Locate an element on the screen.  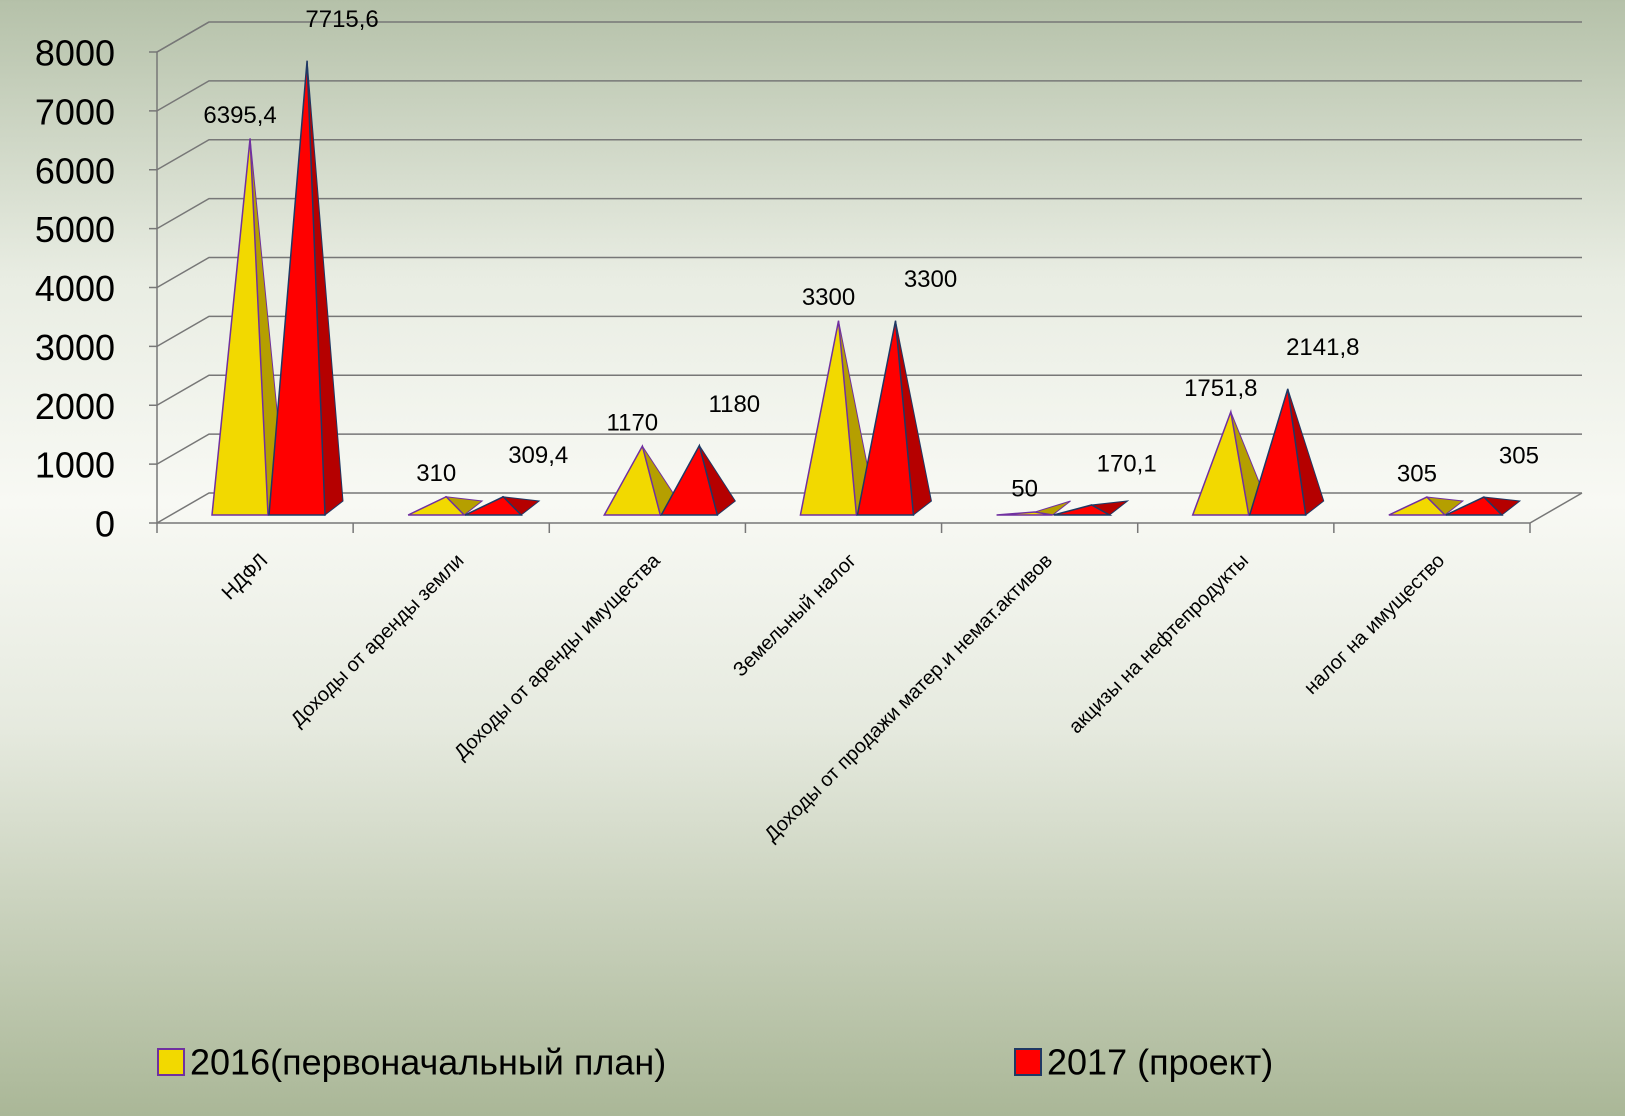
x-tick-label: акцизы на нефтепродукты is located at coordinates (1159, 644).